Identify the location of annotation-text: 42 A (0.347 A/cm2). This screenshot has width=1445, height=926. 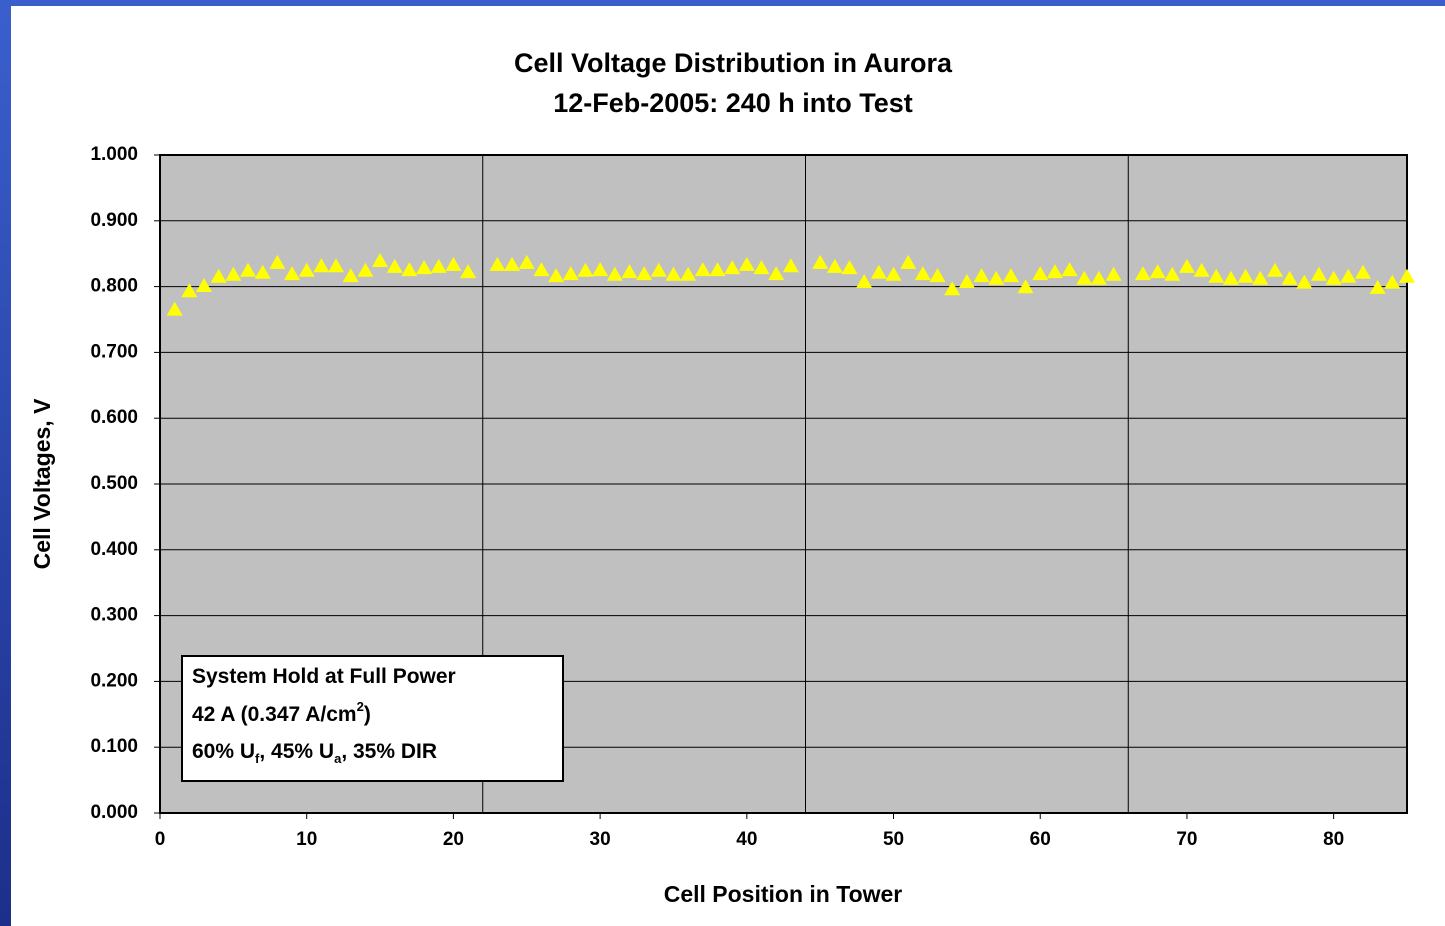
(281, 712).